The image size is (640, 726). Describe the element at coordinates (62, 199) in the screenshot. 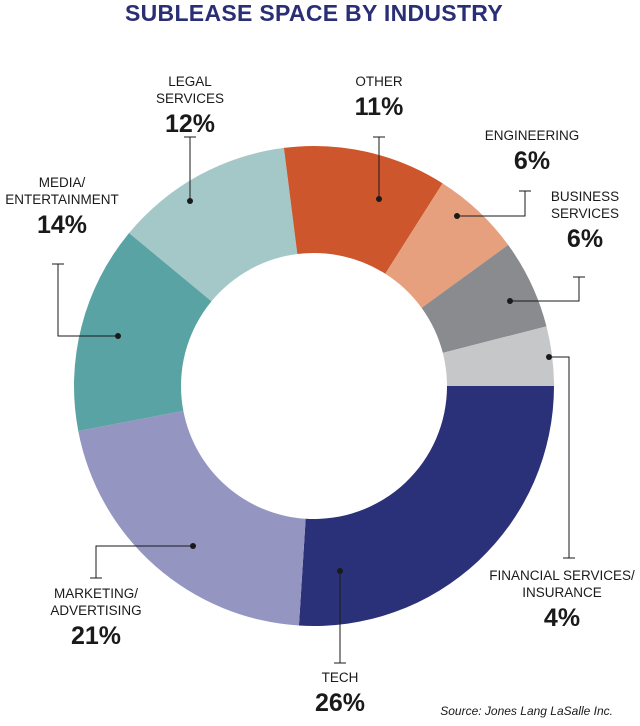

I see `slice-label-media-entertainment: ENTERTAINMENT` at that location.